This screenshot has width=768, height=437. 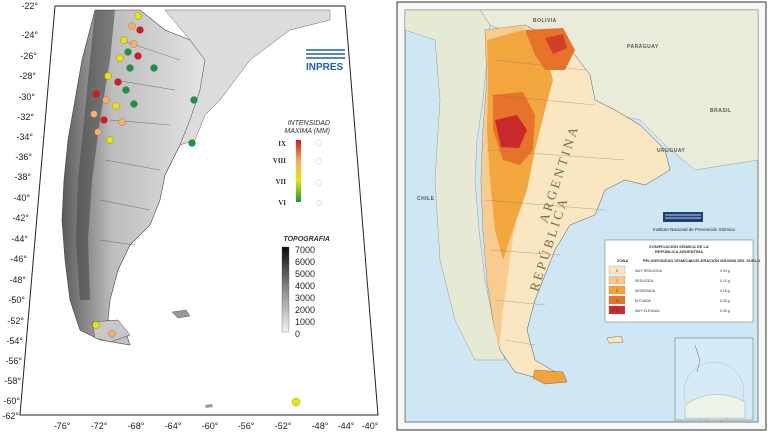 I want to click on topo-legend-title: TOPOGRAFIA, so click(x=306, y=239).